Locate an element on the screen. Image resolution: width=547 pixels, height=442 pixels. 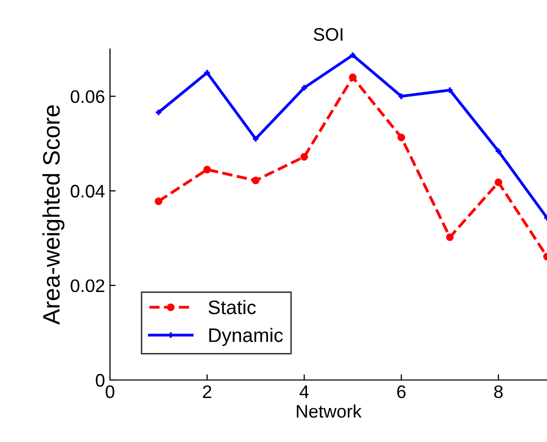
x-axis-title: Network is located at coordinates (329, 411).